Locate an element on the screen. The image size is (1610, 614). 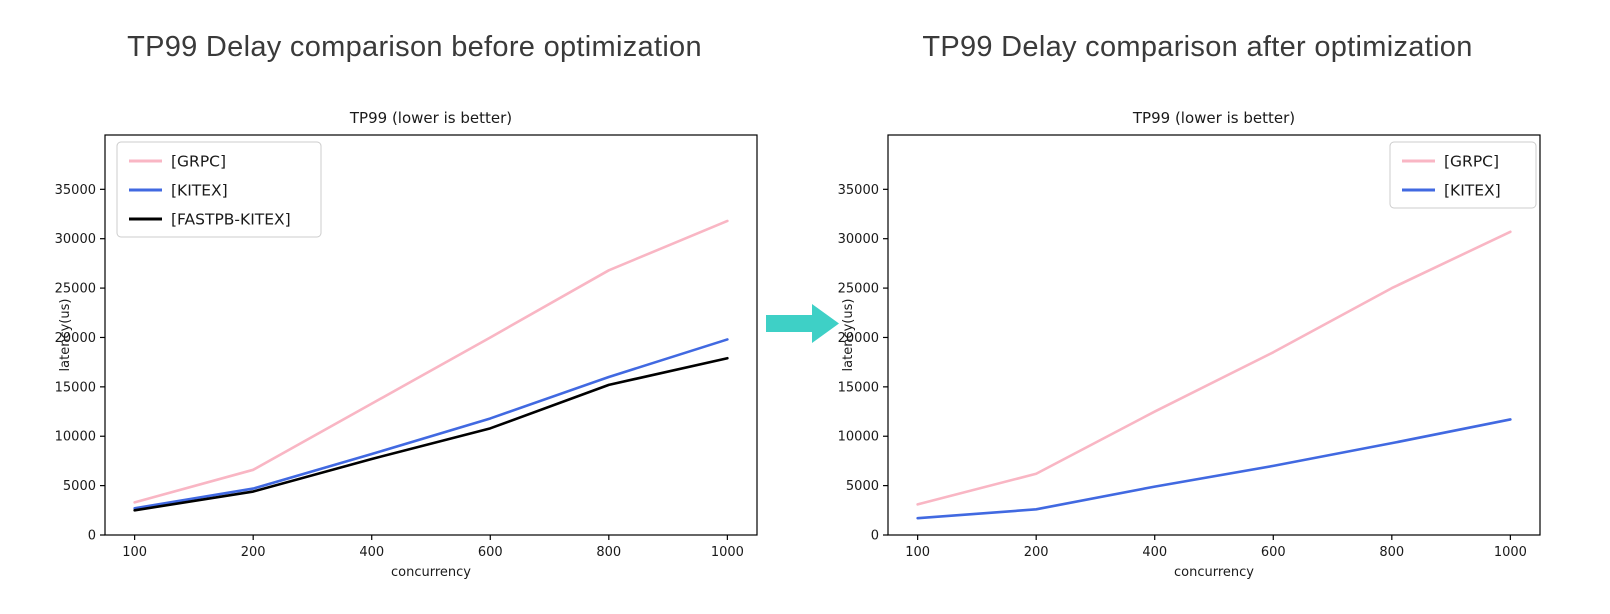
legend-label: [FASTPB-KITEX] is located at coordinates (231, 220).